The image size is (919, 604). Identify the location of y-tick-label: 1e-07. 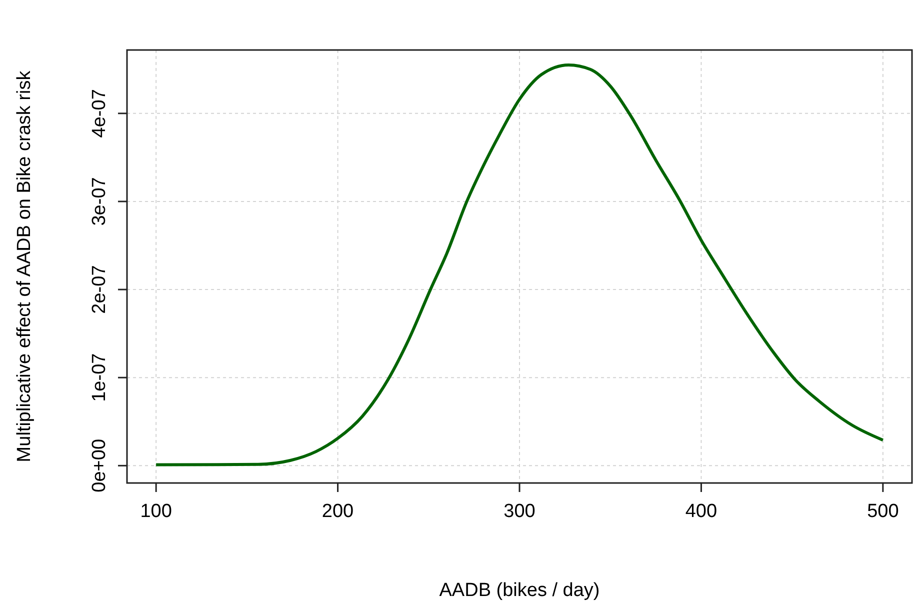
(99, 377).